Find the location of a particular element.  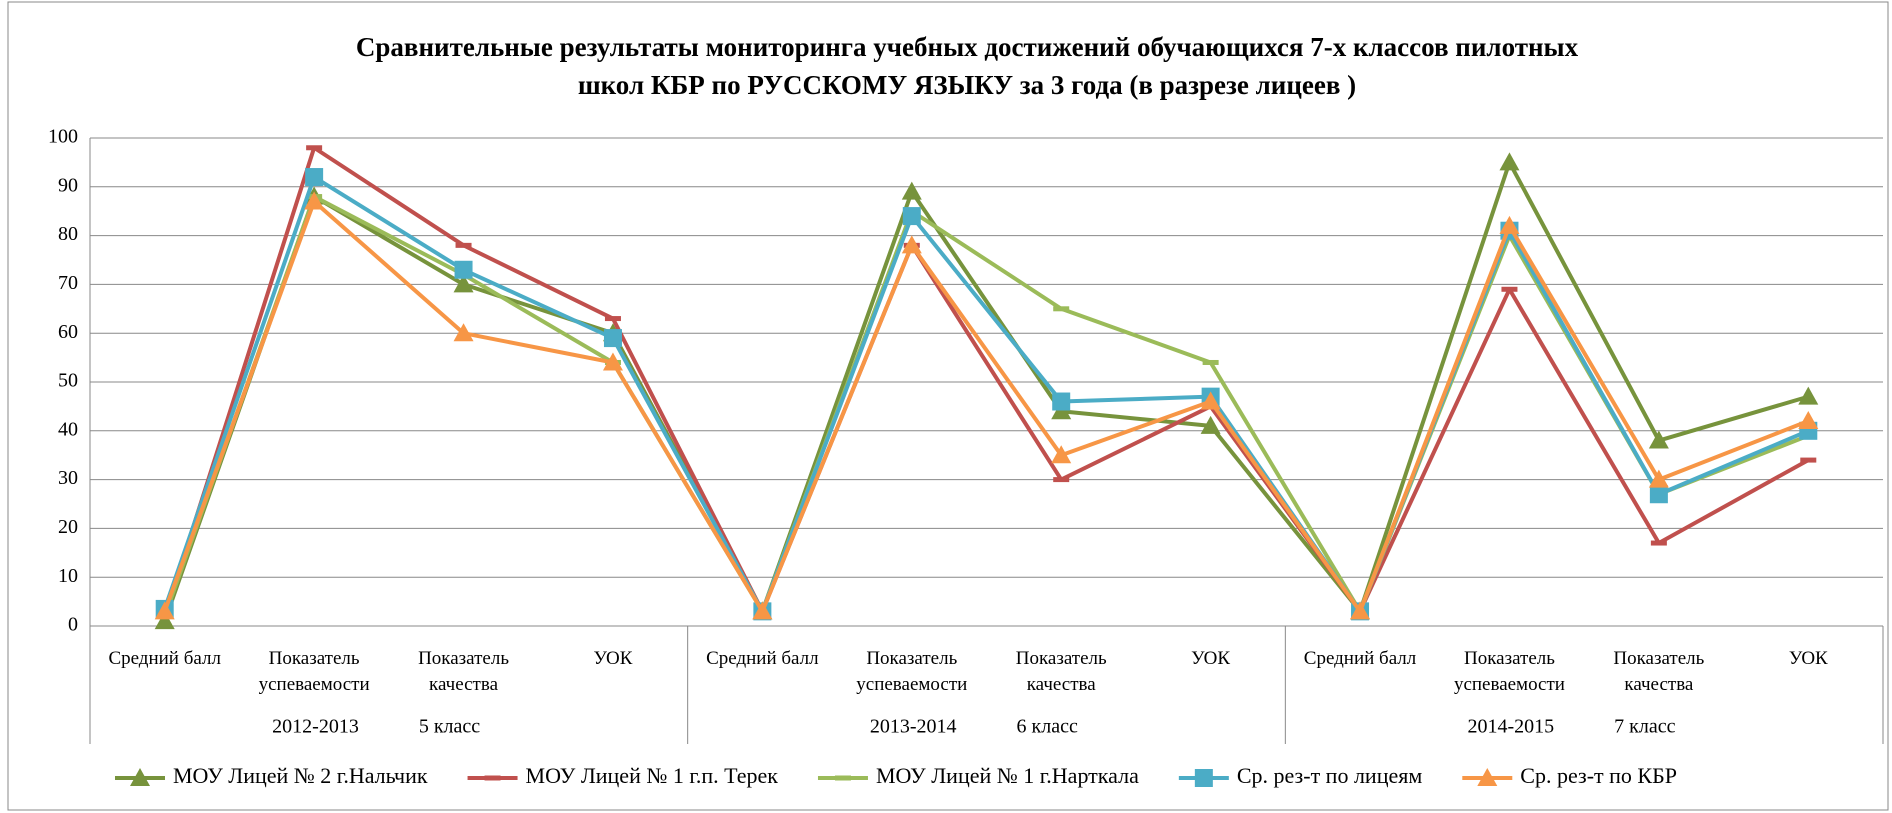

y-tick-label: 40 is located at coordinates (68, 429).